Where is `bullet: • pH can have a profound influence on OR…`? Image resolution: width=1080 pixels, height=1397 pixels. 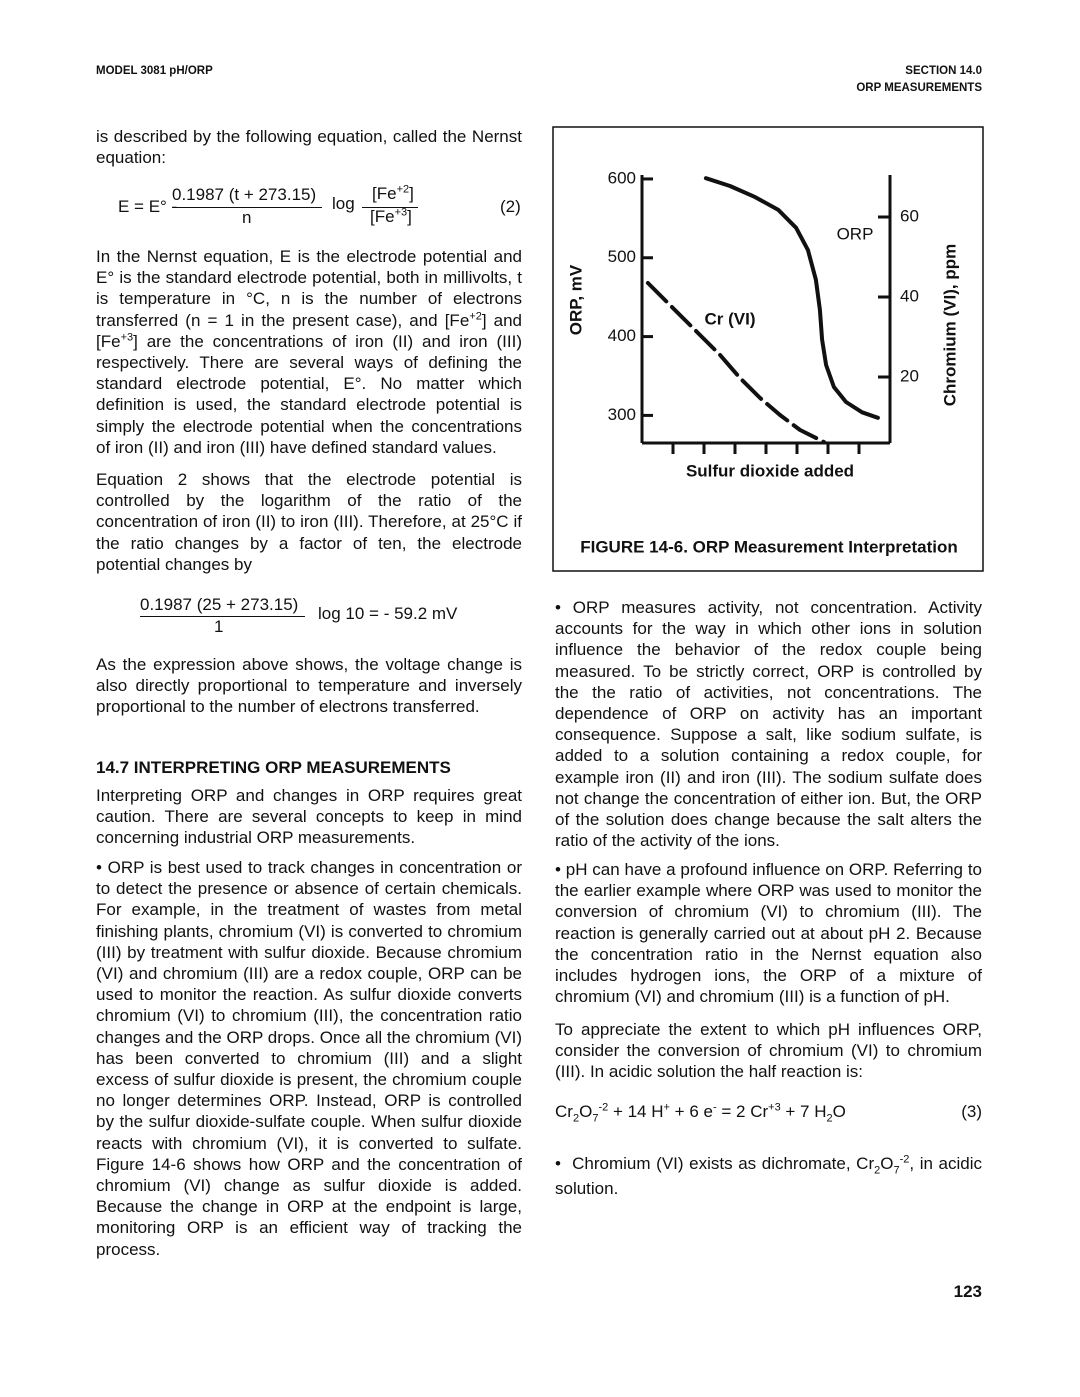 bullet: • pH can have a profound influence on OR… is located at coordinates (768, 933).